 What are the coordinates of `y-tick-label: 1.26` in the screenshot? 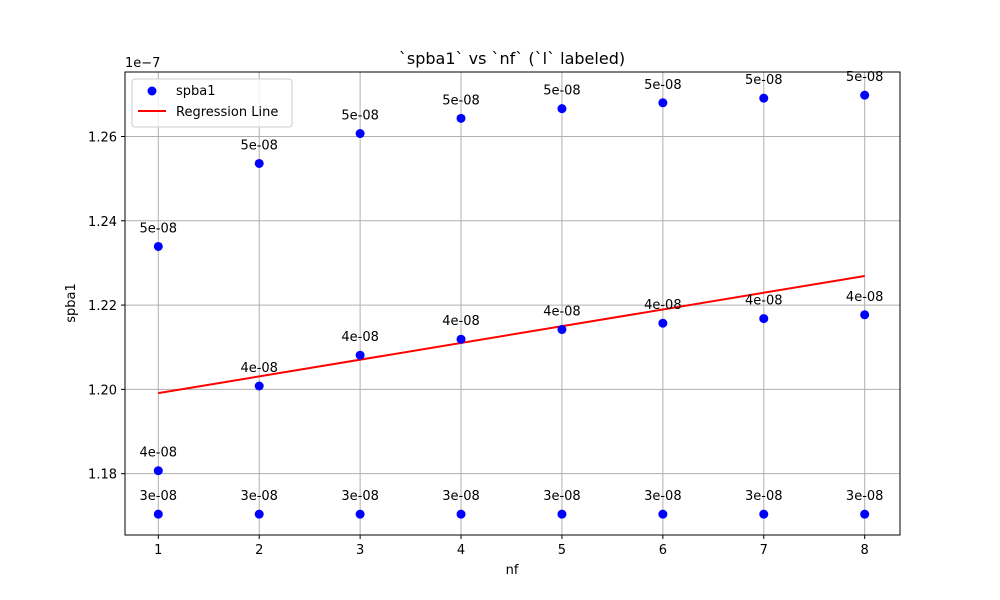 It's located at (102, 137).